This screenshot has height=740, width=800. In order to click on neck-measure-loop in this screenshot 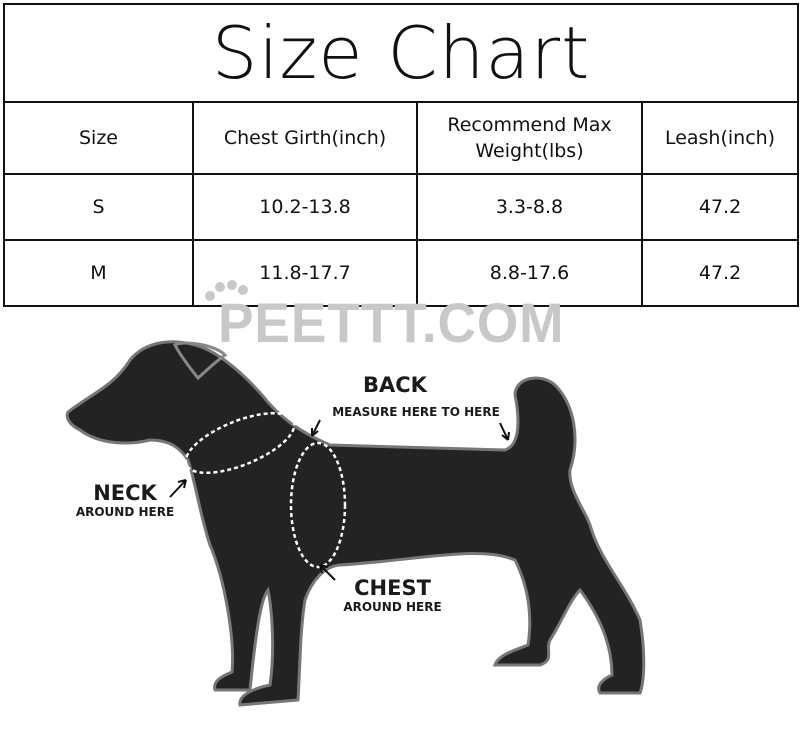, I will do `click(240, 443)`.